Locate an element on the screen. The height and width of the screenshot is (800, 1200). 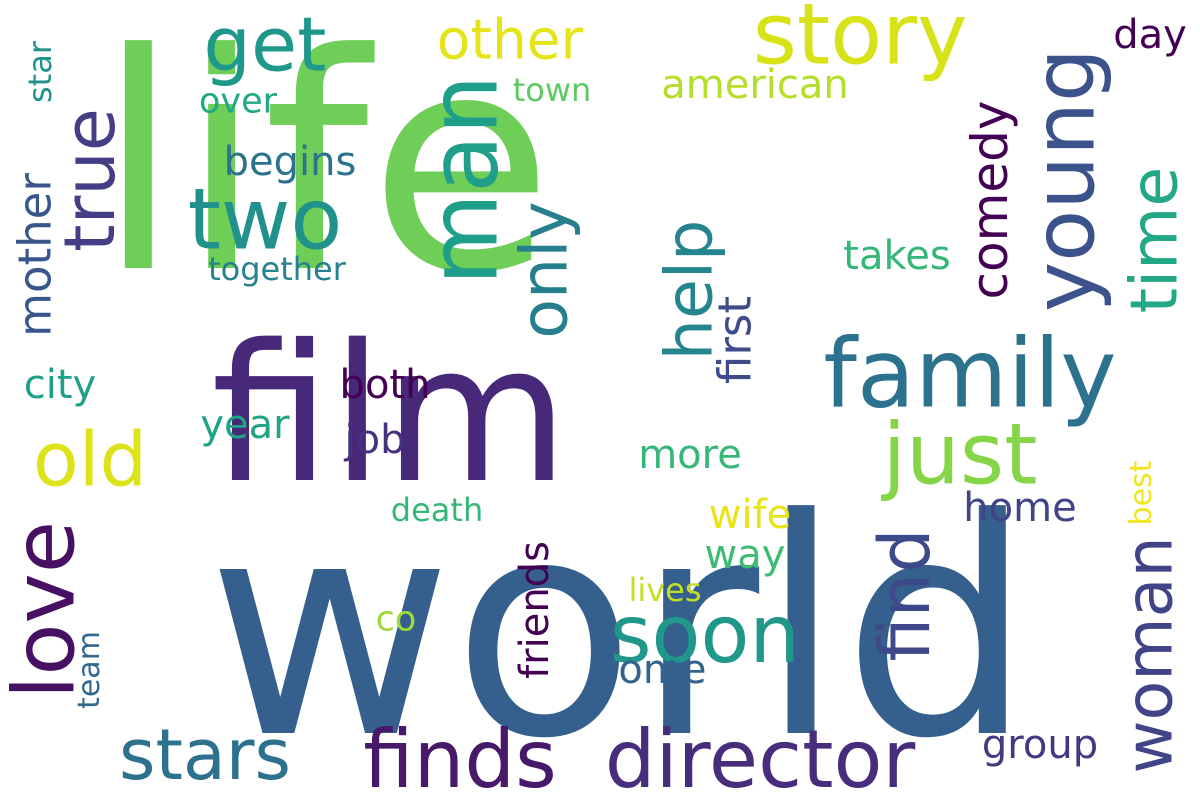
word-mother: mother is located at coordinates (35, 255).